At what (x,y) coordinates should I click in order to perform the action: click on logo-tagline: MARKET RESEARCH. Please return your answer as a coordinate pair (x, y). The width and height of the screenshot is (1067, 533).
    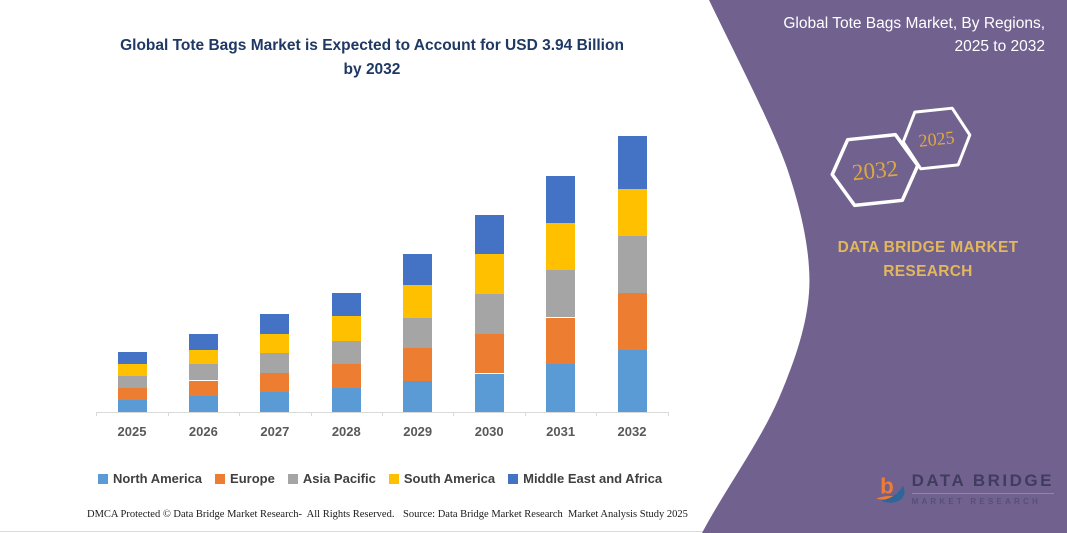
    Looking at the image, I should click on (976, 501).